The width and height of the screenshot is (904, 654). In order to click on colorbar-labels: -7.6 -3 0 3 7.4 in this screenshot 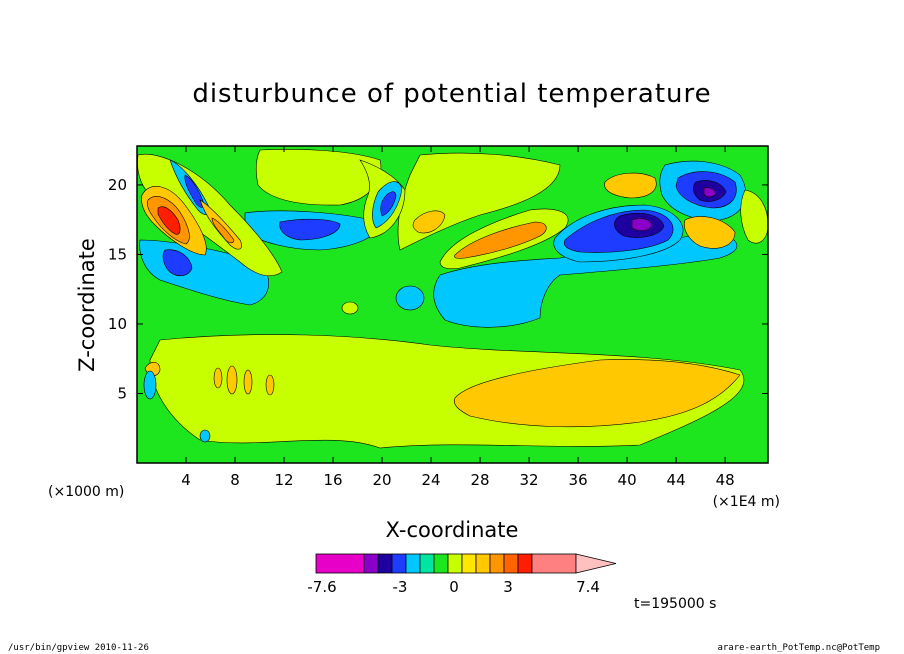, I will do `click(453, 587)`.